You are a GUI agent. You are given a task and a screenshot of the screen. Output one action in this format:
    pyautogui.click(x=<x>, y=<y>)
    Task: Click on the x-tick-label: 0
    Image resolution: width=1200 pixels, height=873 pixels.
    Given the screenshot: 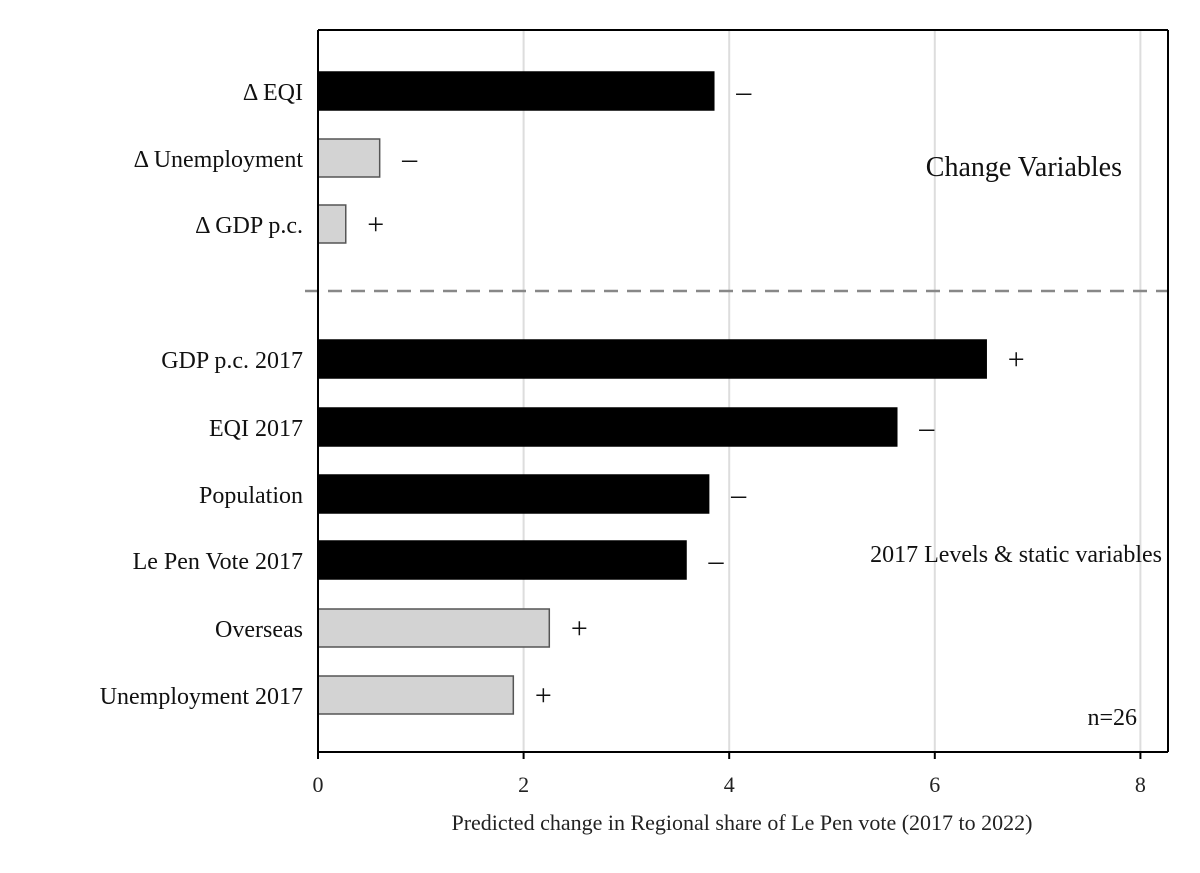 What is the action you would take?
    pyautogui.click(x=318, y=784)
    